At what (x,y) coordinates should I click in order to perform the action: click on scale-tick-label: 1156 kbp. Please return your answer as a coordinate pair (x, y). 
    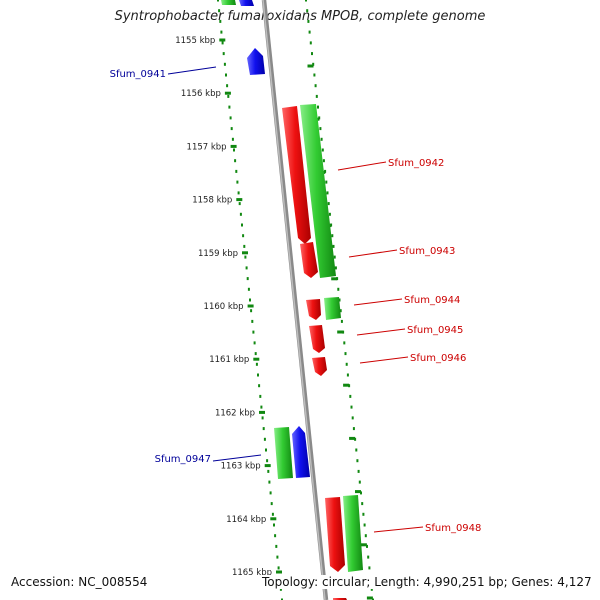
    Looking at the image, I should click on (201, 94).